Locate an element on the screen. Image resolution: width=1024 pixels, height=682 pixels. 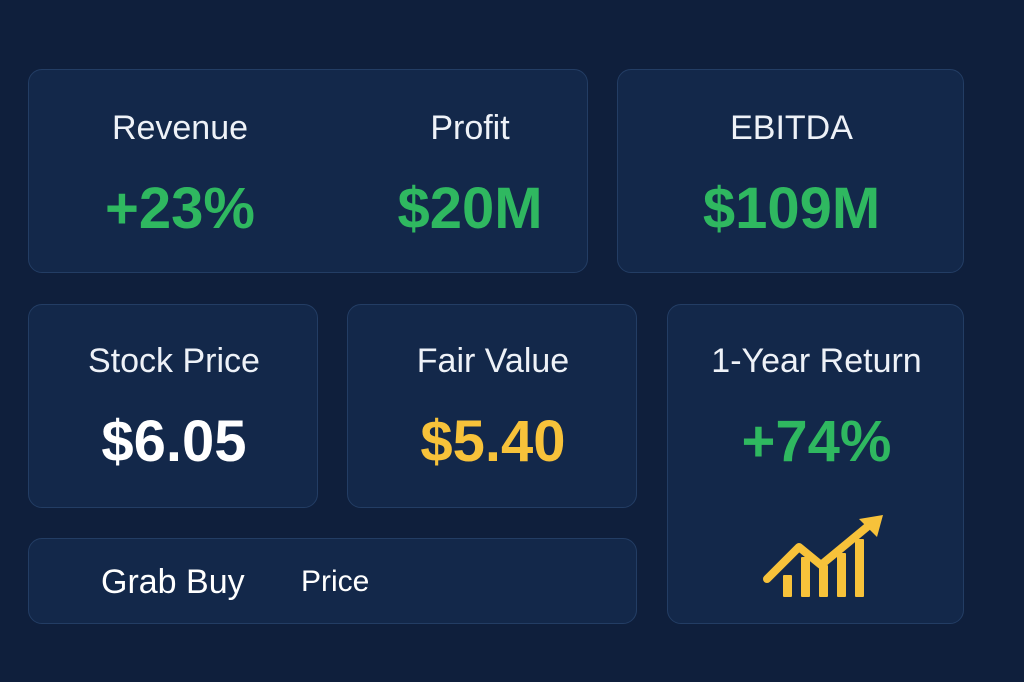
fair-value-card: Fair Value $5.40 is located at coordinates (492, 406).